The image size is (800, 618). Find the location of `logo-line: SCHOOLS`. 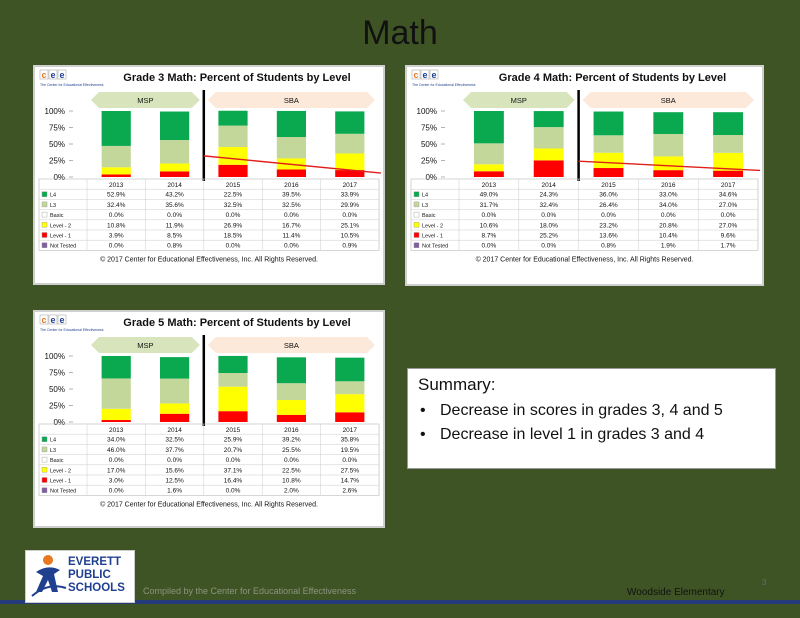

logo-line: SCHOOLS is located at coordinates (96, 588).